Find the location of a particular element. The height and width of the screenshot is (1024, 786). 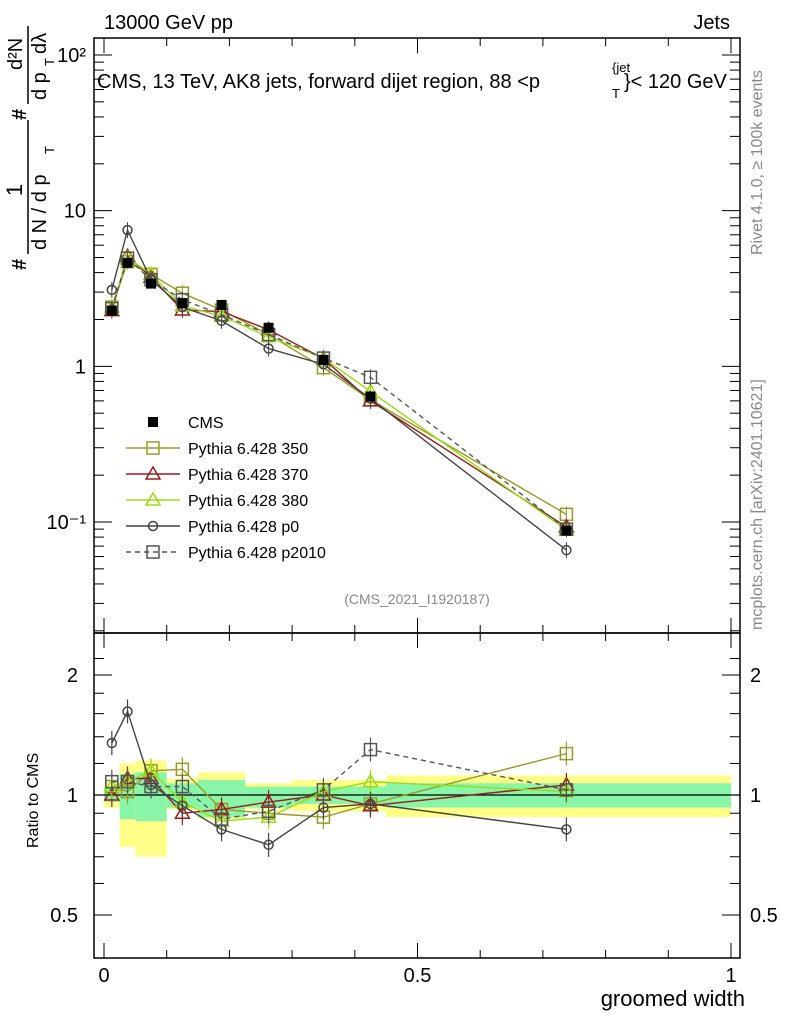

ratio-y-label: Ratio to CMS is located at coordinates (33, 800).